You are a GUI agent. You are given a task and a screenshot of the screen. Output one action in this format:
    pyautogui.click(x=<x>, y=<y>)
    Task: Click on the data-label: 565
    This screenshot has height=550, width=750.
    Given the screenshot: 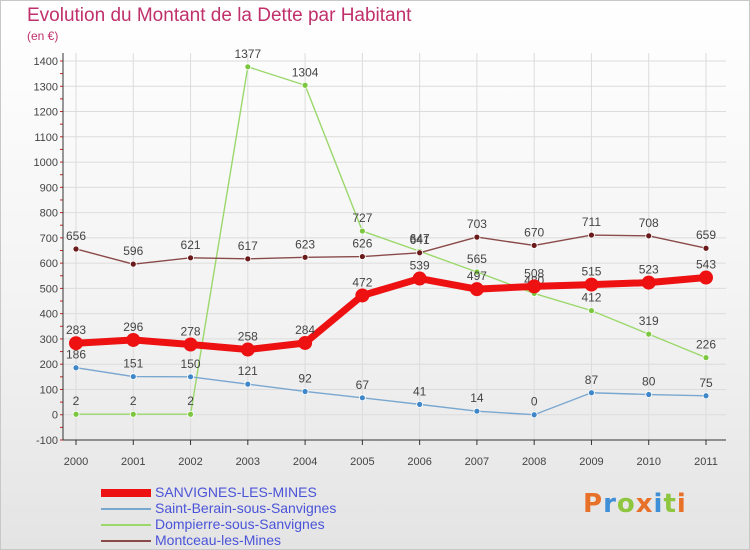 What is the action you would take?
    pyautogui.click(x=477, y=259)
    